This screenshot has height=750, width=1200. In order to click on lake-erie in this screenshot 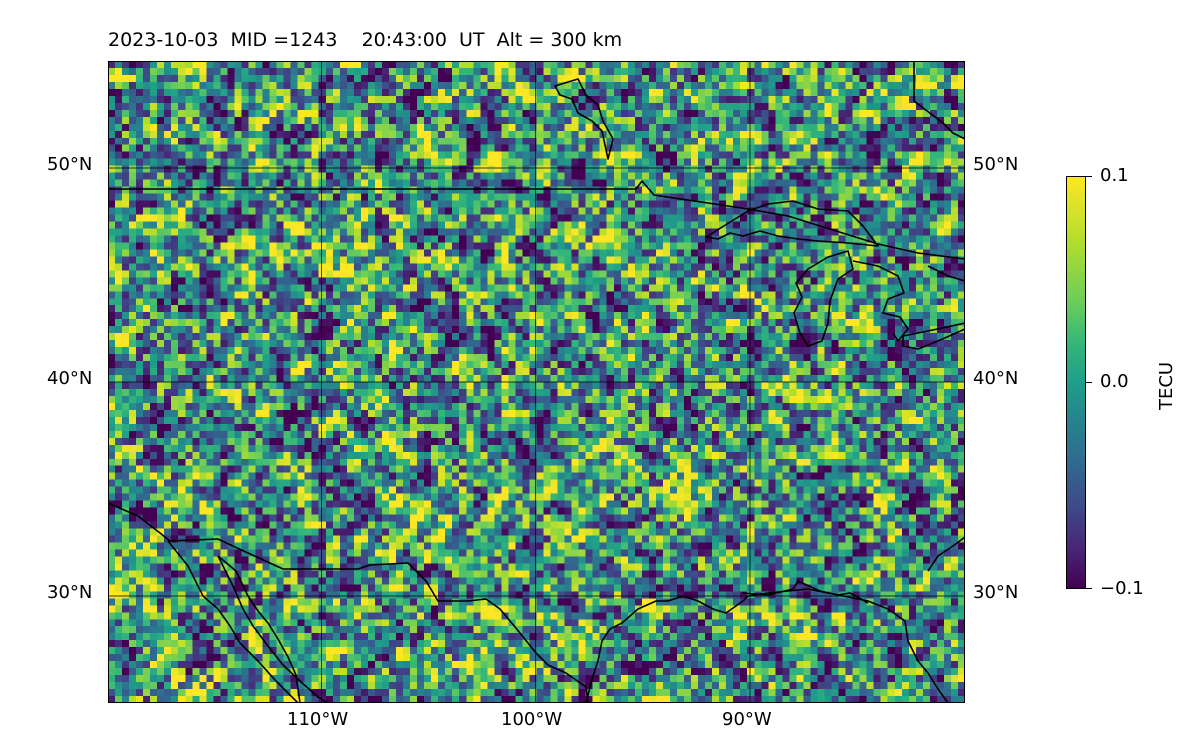, I will do `click(933, 336)`.